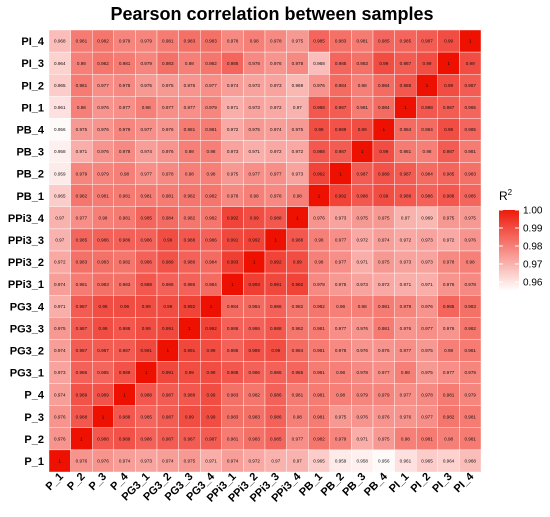 This screenshot has width=550, height=517. What do you see at coordinates (60, 85) in the screenshot?
I see `heatmap-cell-value: 0.965` at bounding box center [60, 85].